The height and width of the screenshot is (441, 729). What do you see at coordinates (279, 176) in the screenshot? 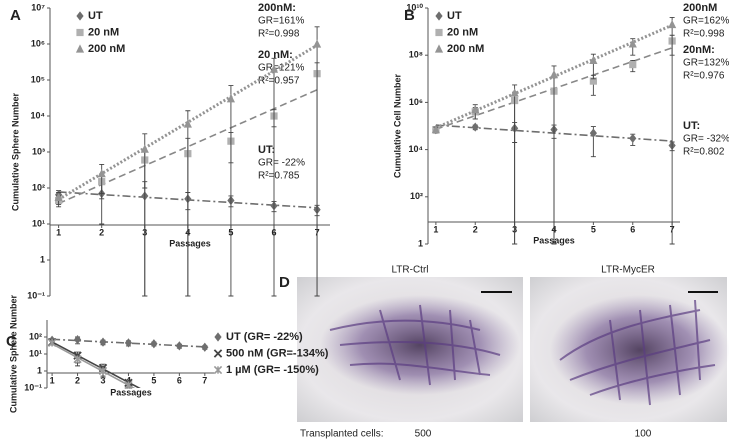
I see `annotation: R²=0.785` at bounding box center [279, 176].